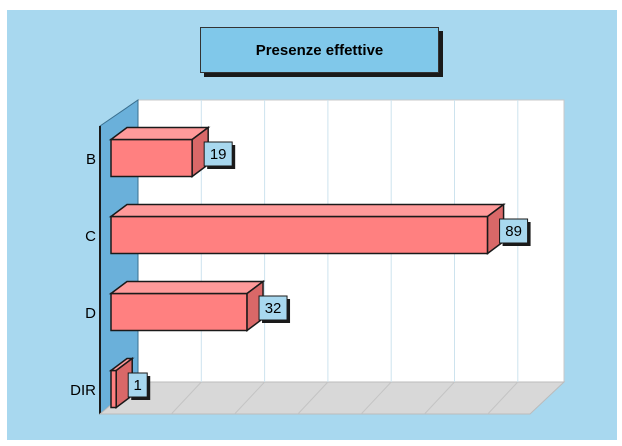  Describe the element at coordinates (332, 398) in the screenshot. I see `floor` at that location.